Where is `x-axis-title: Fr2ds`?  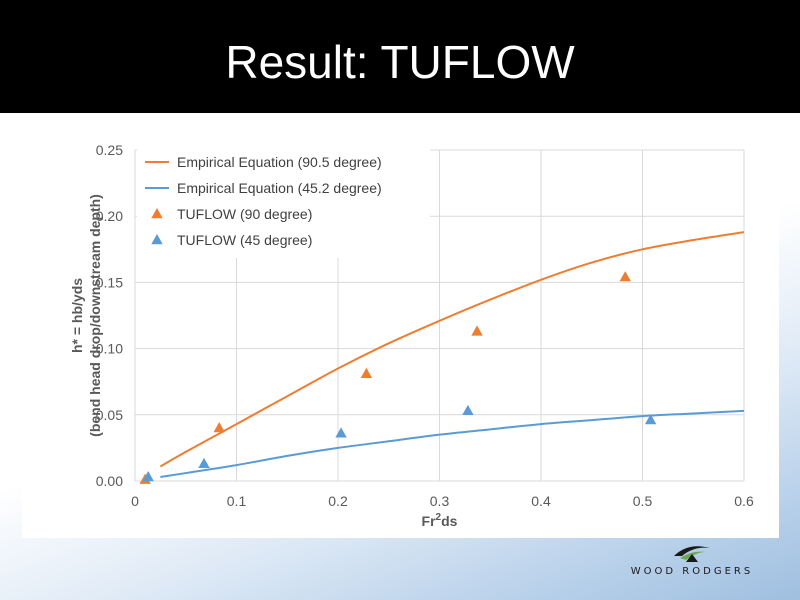 x-axis-title: Fr2ds is located at coordinates (440, 520).